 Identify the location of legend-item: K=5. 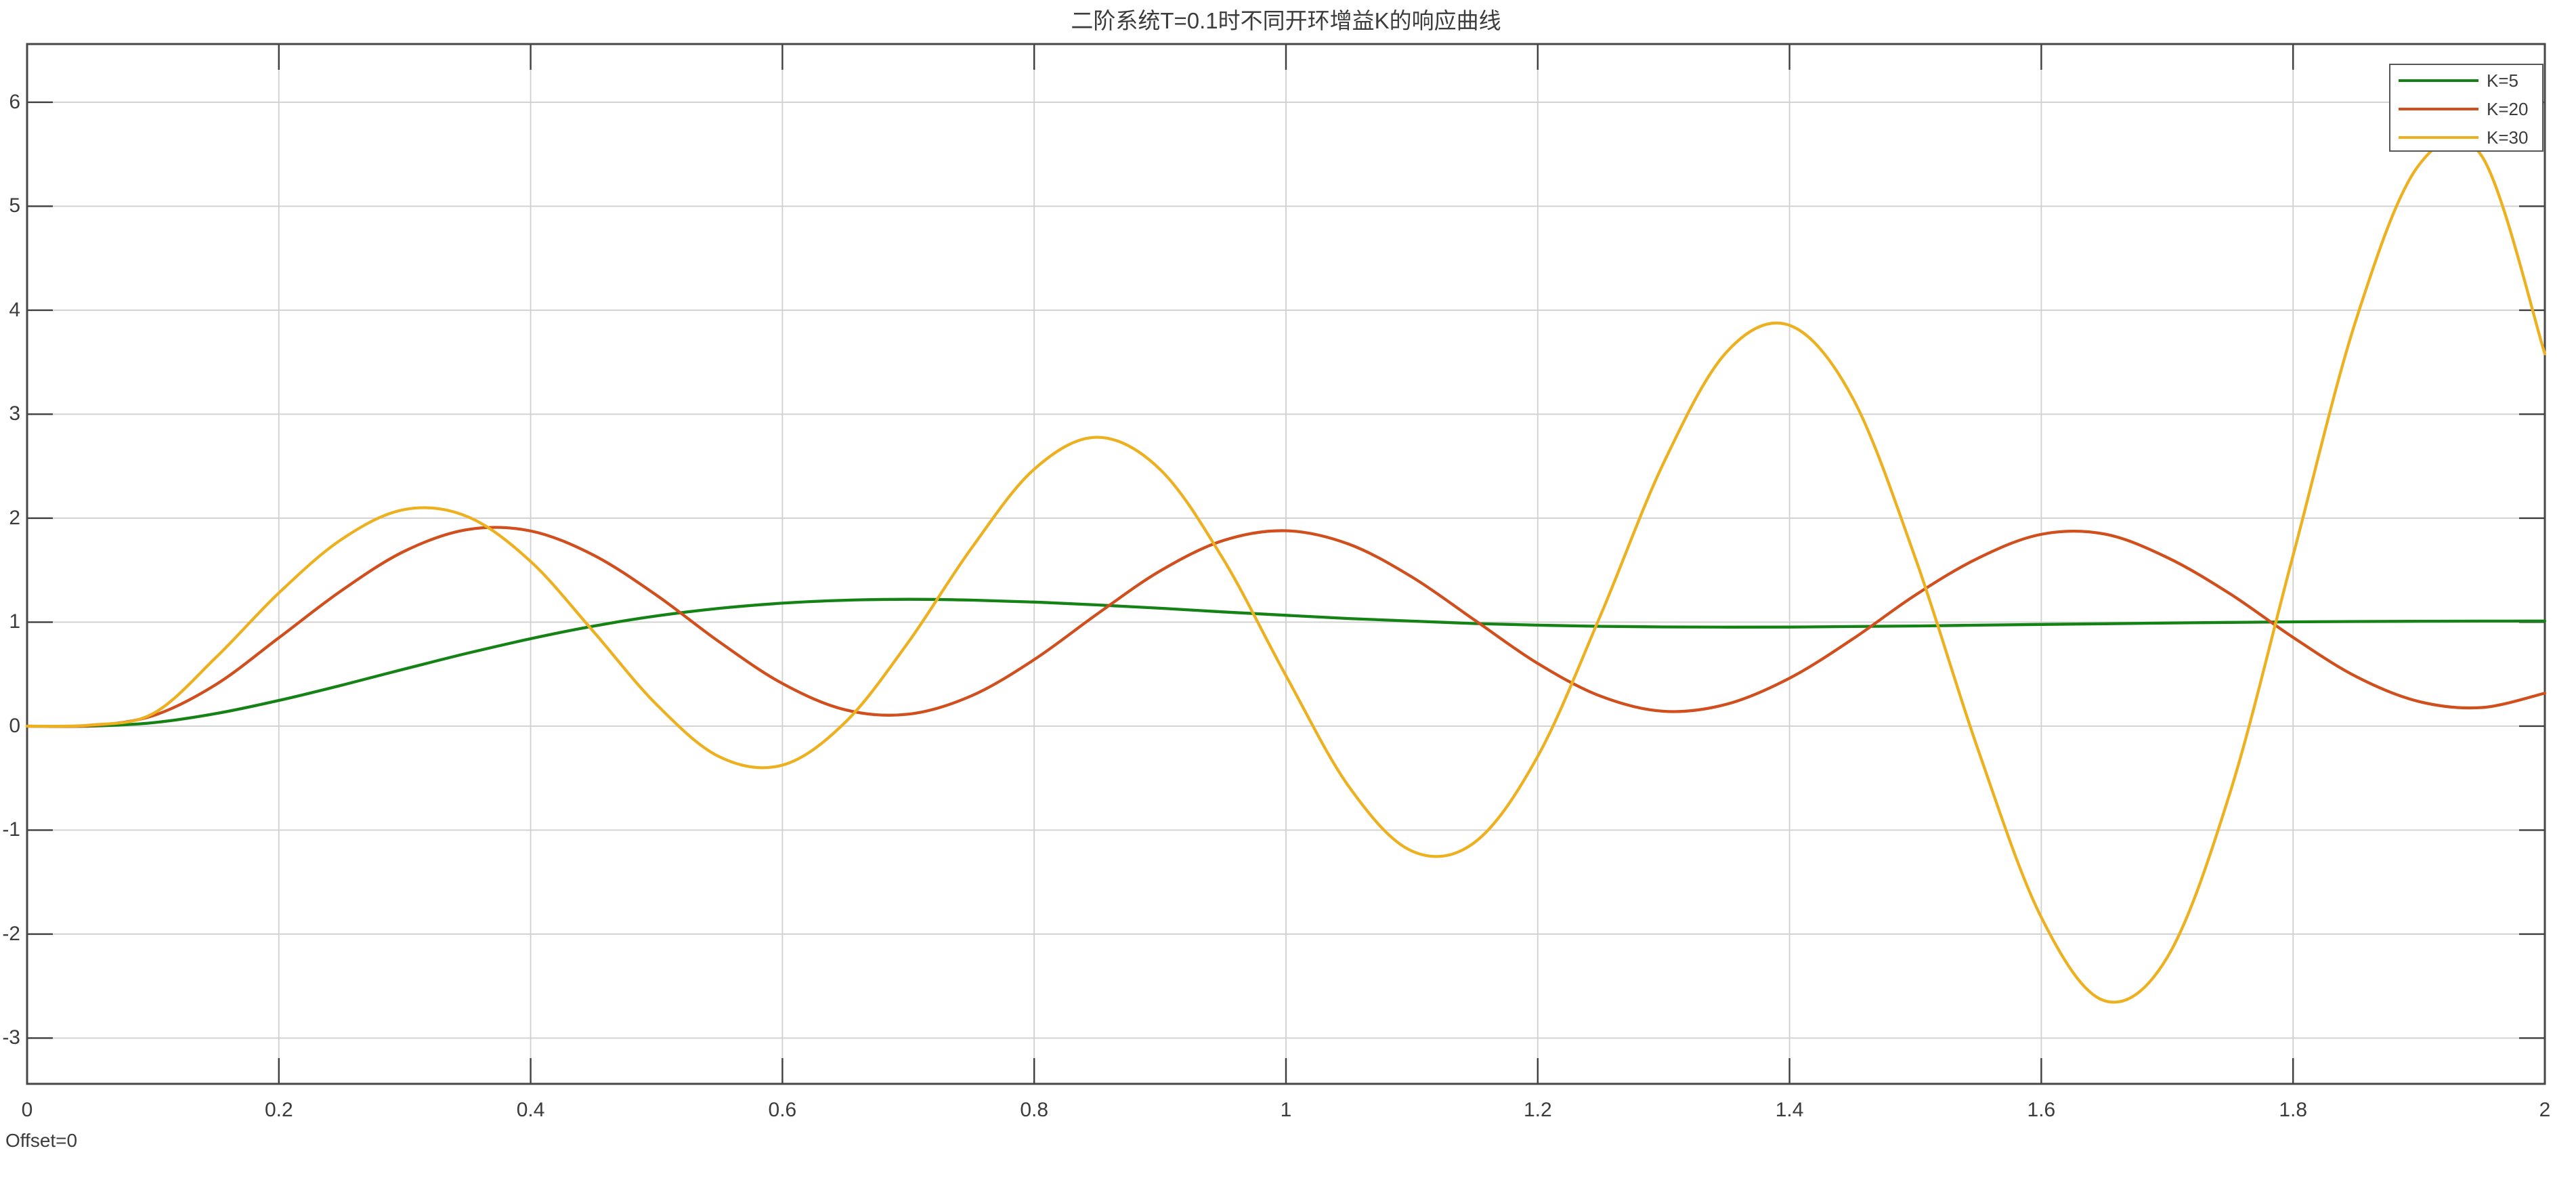
(2466, 80).